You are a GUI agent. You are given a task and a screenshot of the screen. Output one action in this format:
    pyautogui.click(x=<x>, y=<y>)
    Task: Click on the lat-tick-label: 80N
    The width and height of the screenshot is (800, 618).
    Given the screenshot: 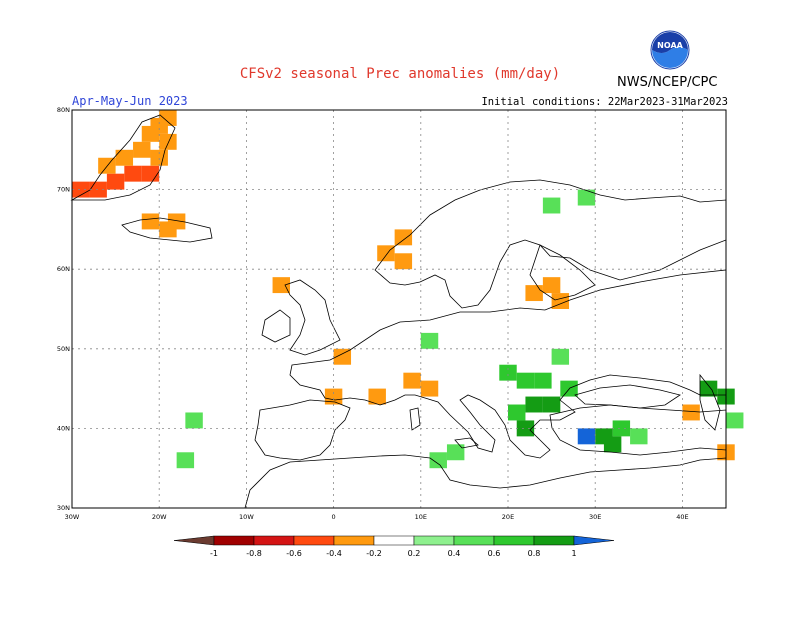 What is the action you would take?
    pyautogui.click(x=63, y=110)
    